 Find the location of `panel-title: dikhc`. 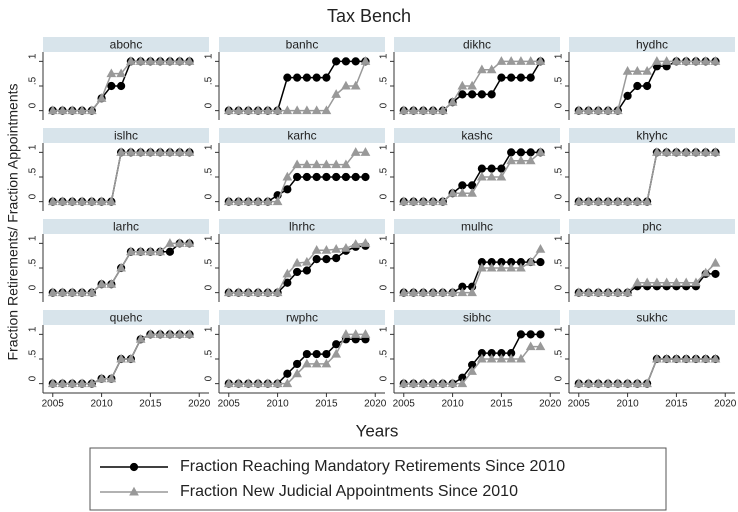

panel-title: dikhc is located at coordinates (477, 45).